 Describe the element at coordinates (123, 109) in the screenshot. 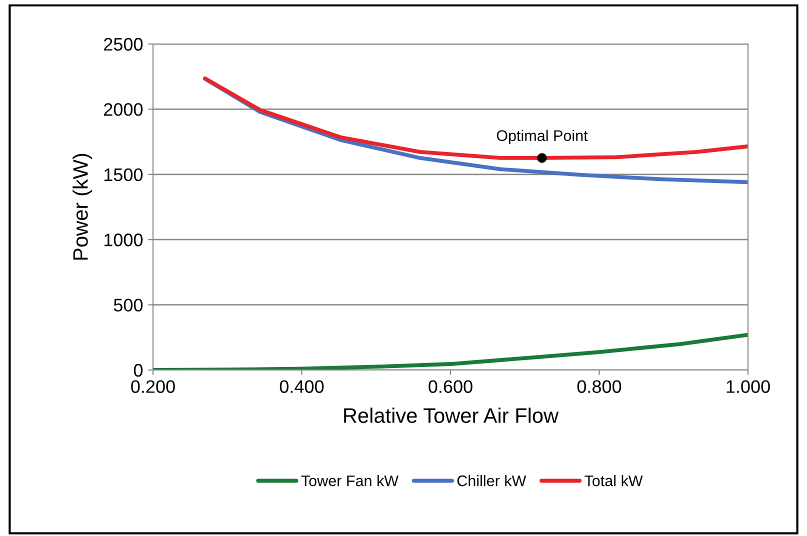

I see `y-tick-label: 2000` at that location.